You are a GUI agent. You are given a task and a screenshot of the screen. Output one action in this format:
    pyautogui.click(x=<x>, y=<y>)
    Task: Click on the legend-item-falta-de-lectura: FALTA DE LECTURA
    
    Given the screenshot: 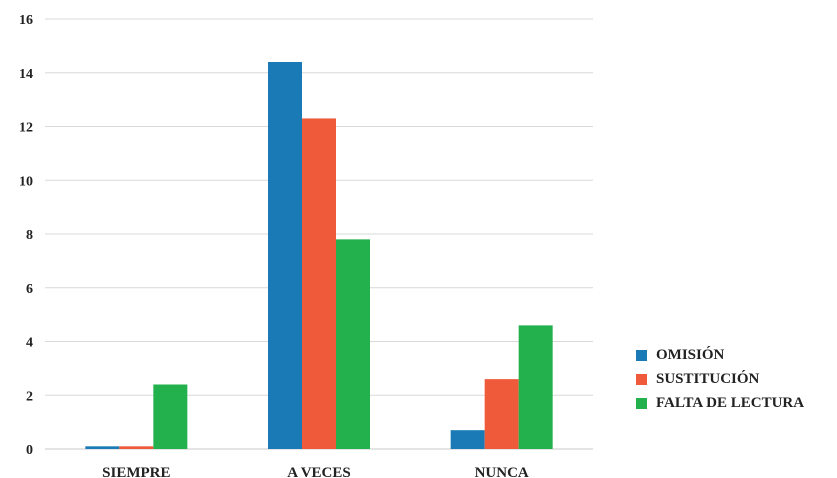 What is the action you would take?
    pyautogui.click(x=720, y=403)
    